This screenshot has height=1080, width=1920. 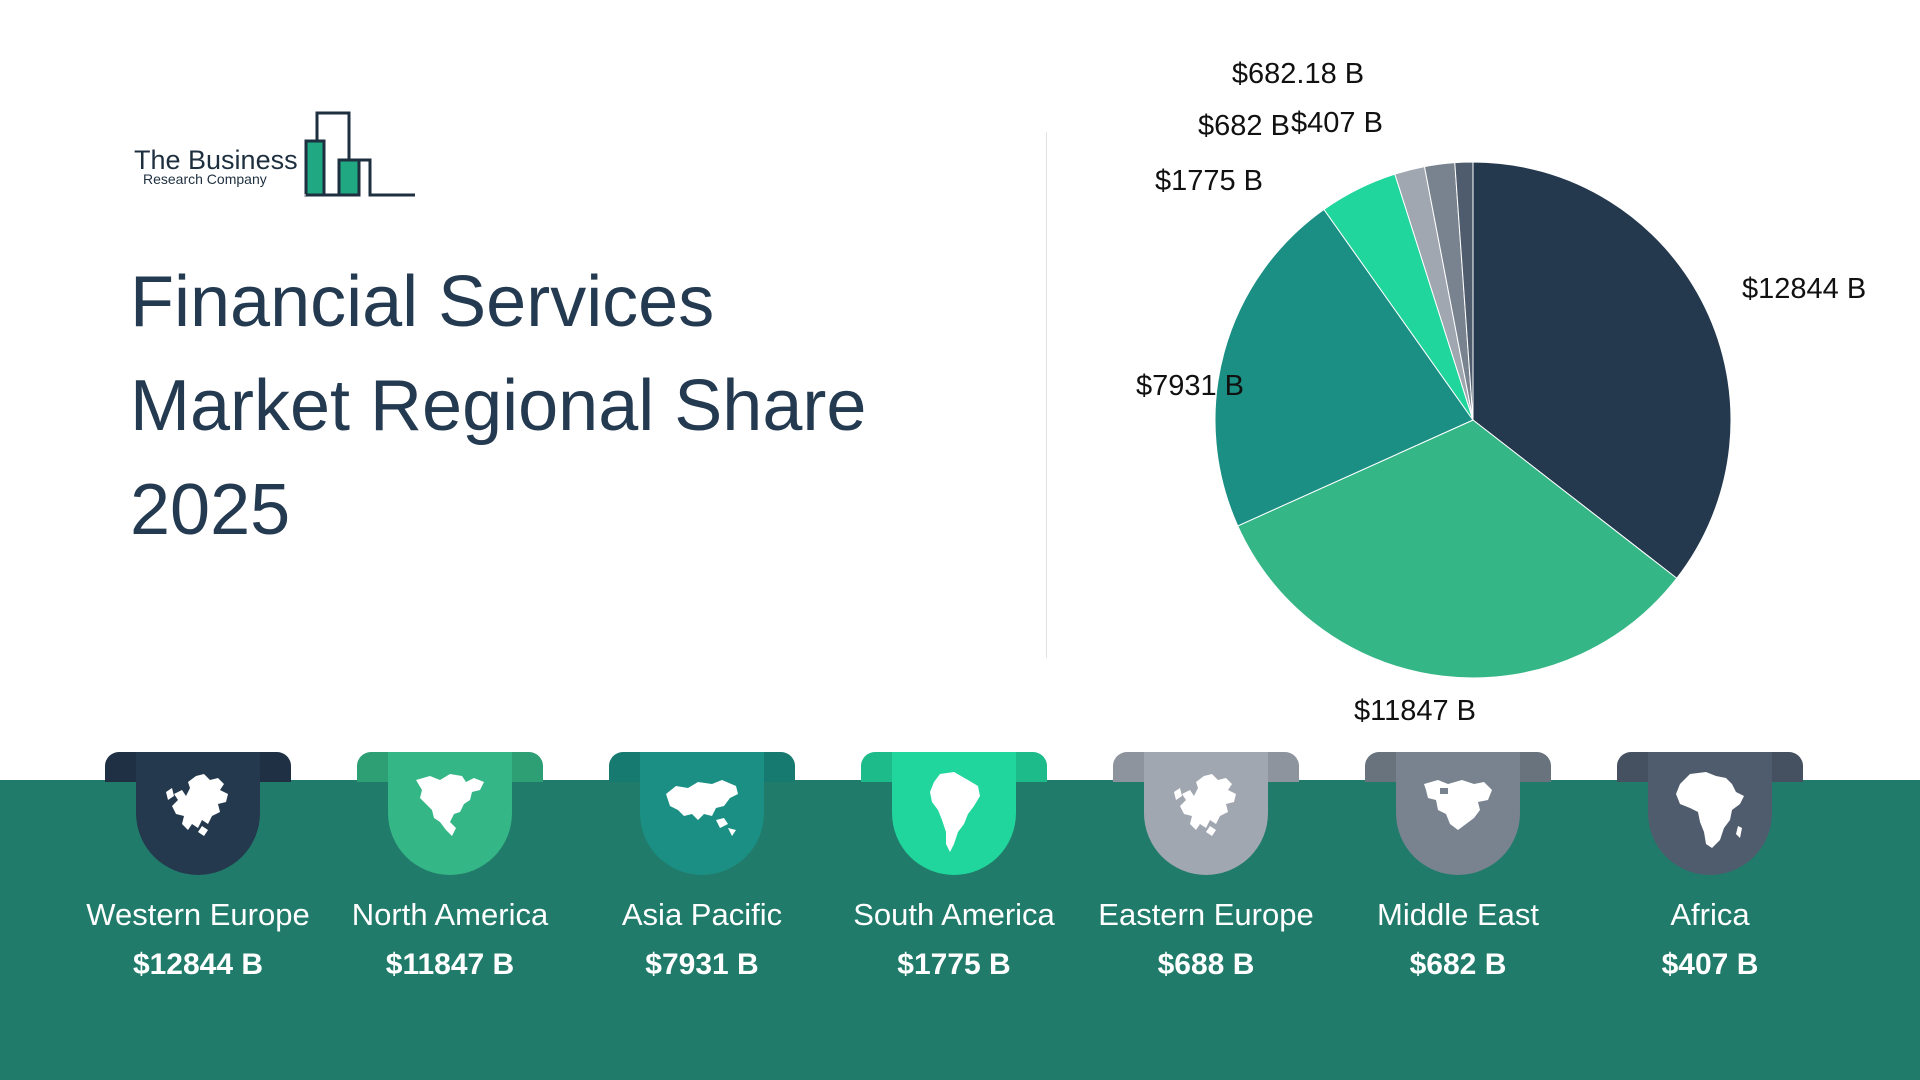 I want to click on company-logo: The Business Research Company, so click(x=276, y=153).